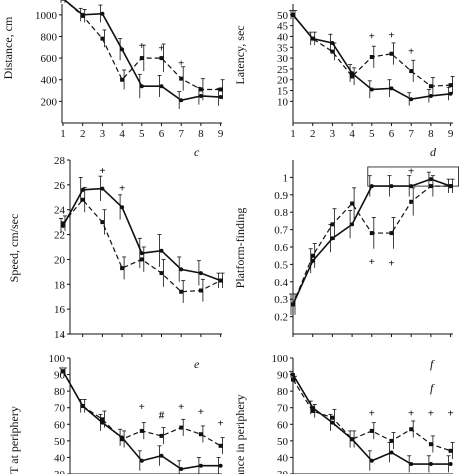 This screenshot has width=474, height=474. Describe the element at coordinates (281, 231) in the screenshot. I see `y-tick-label: 0.7` at that location.